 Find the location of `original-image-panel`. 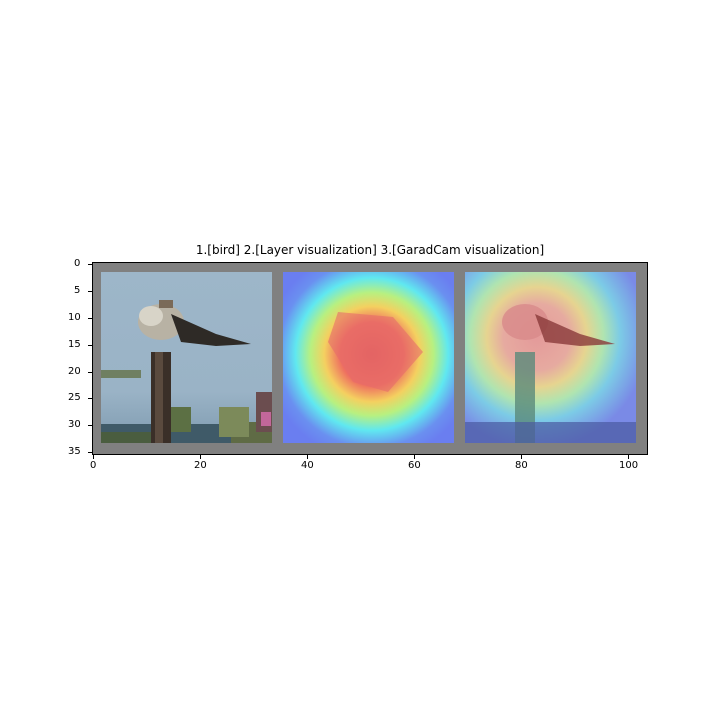

original-image-panel is located at coordinates (186, 357).